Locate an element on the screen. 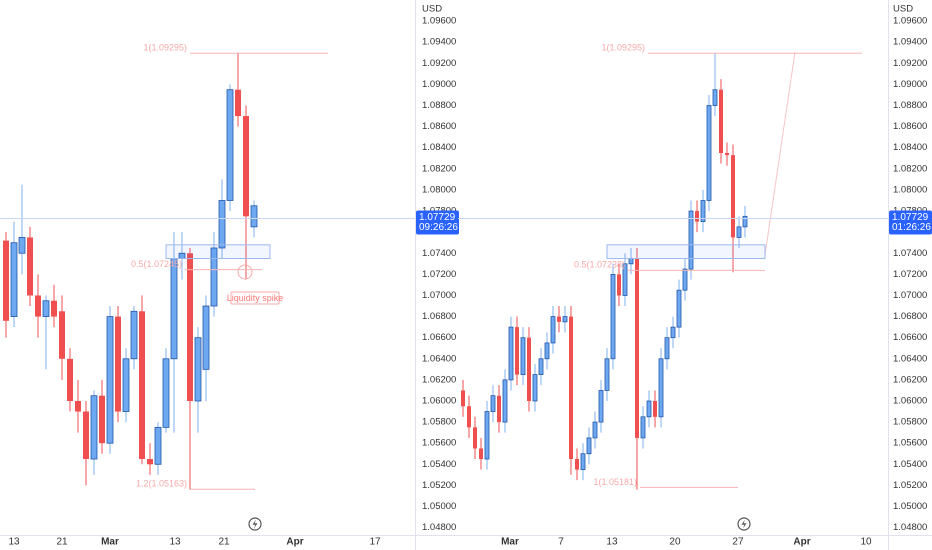  y-tick-label: 1.09000 is located at coordinates (439, 84).